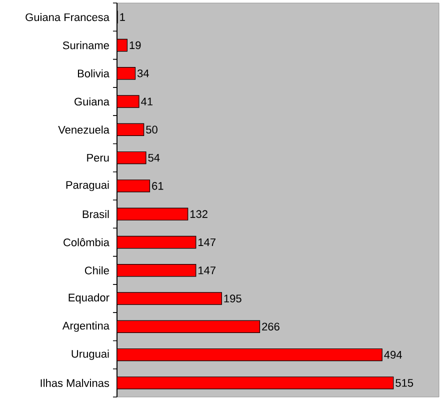 This screenshot has width=443, height=402. Describe the element at coordinates (75, 382) in the screenshot. I see `y-tick-label: Ilhas Malvinas` at that location.